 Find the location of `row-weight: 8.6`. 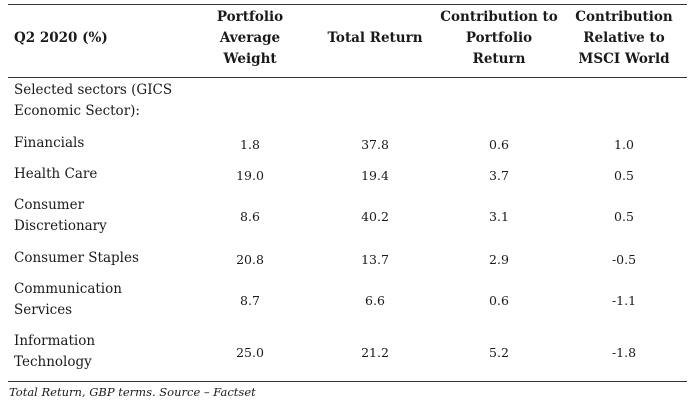

row-weight: 8.6 is located at coordinates (250, 216).